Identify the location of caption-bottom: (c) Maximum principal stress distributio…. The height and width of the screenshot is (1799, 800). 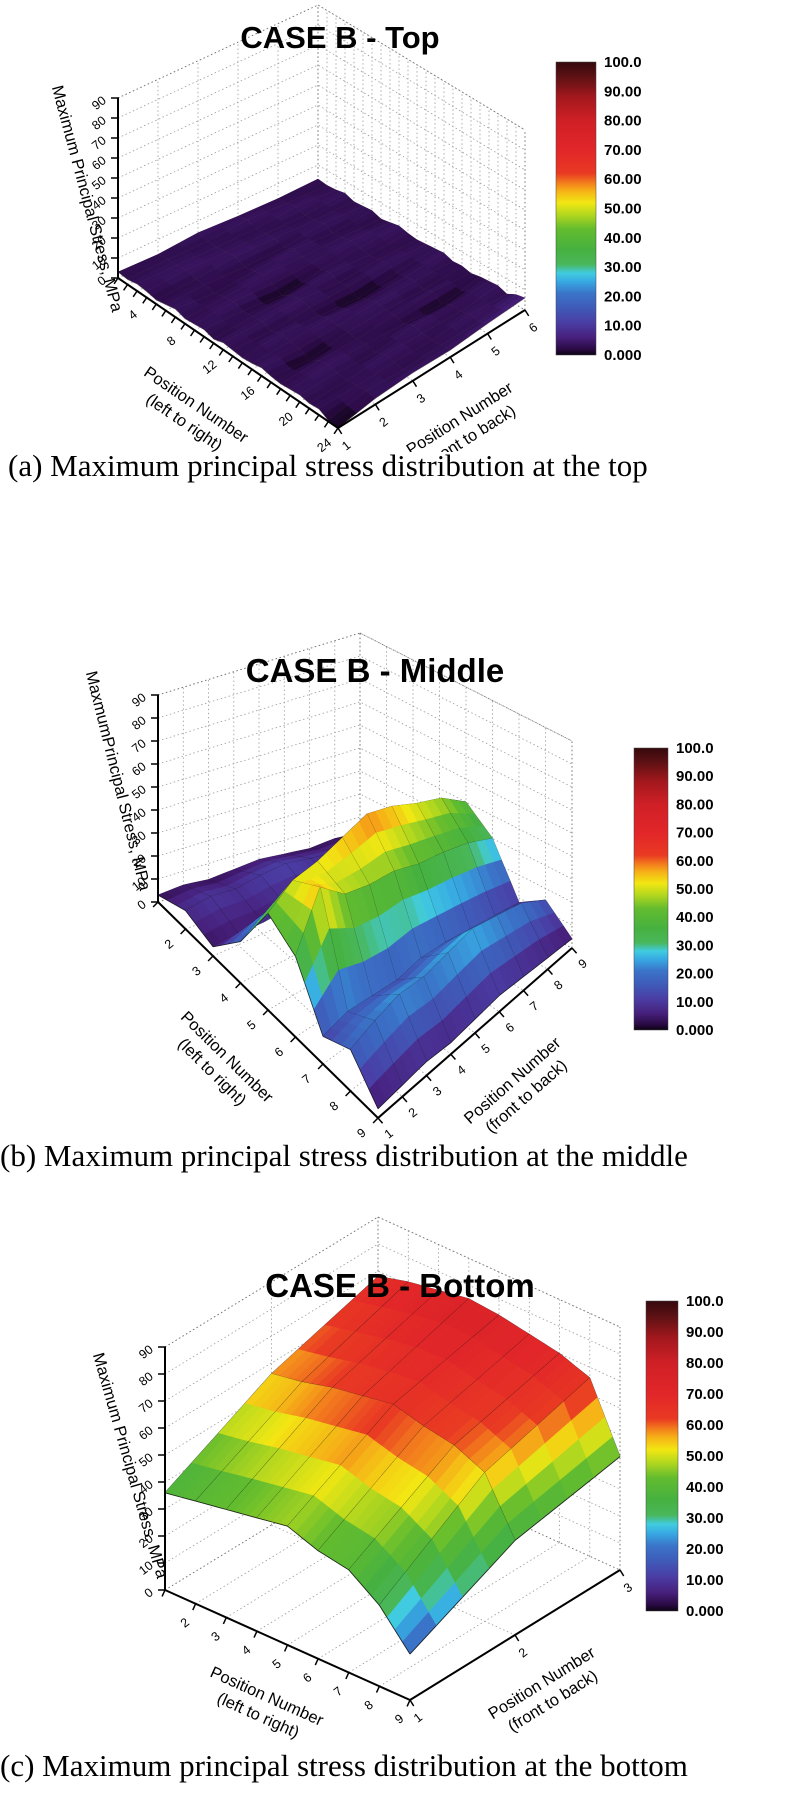
(344, 1765).